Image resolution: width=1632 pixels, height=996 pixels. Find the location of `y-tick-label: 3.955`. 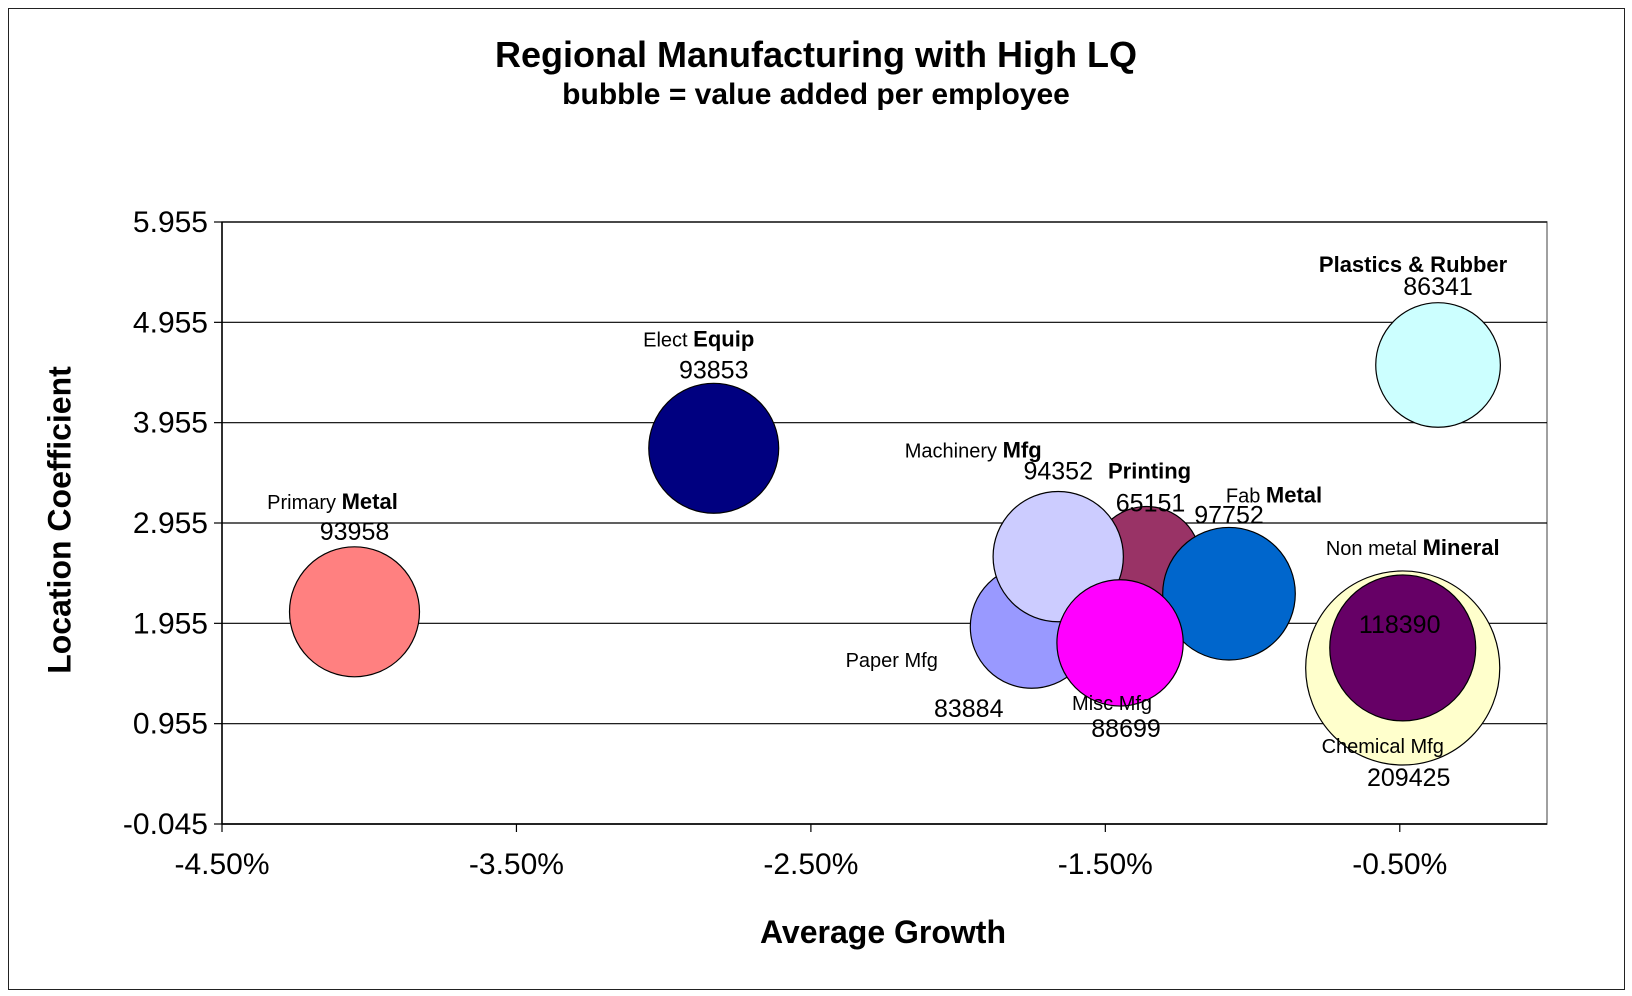

y-tick-label: 3.955 is located at coordinates (170, 423).